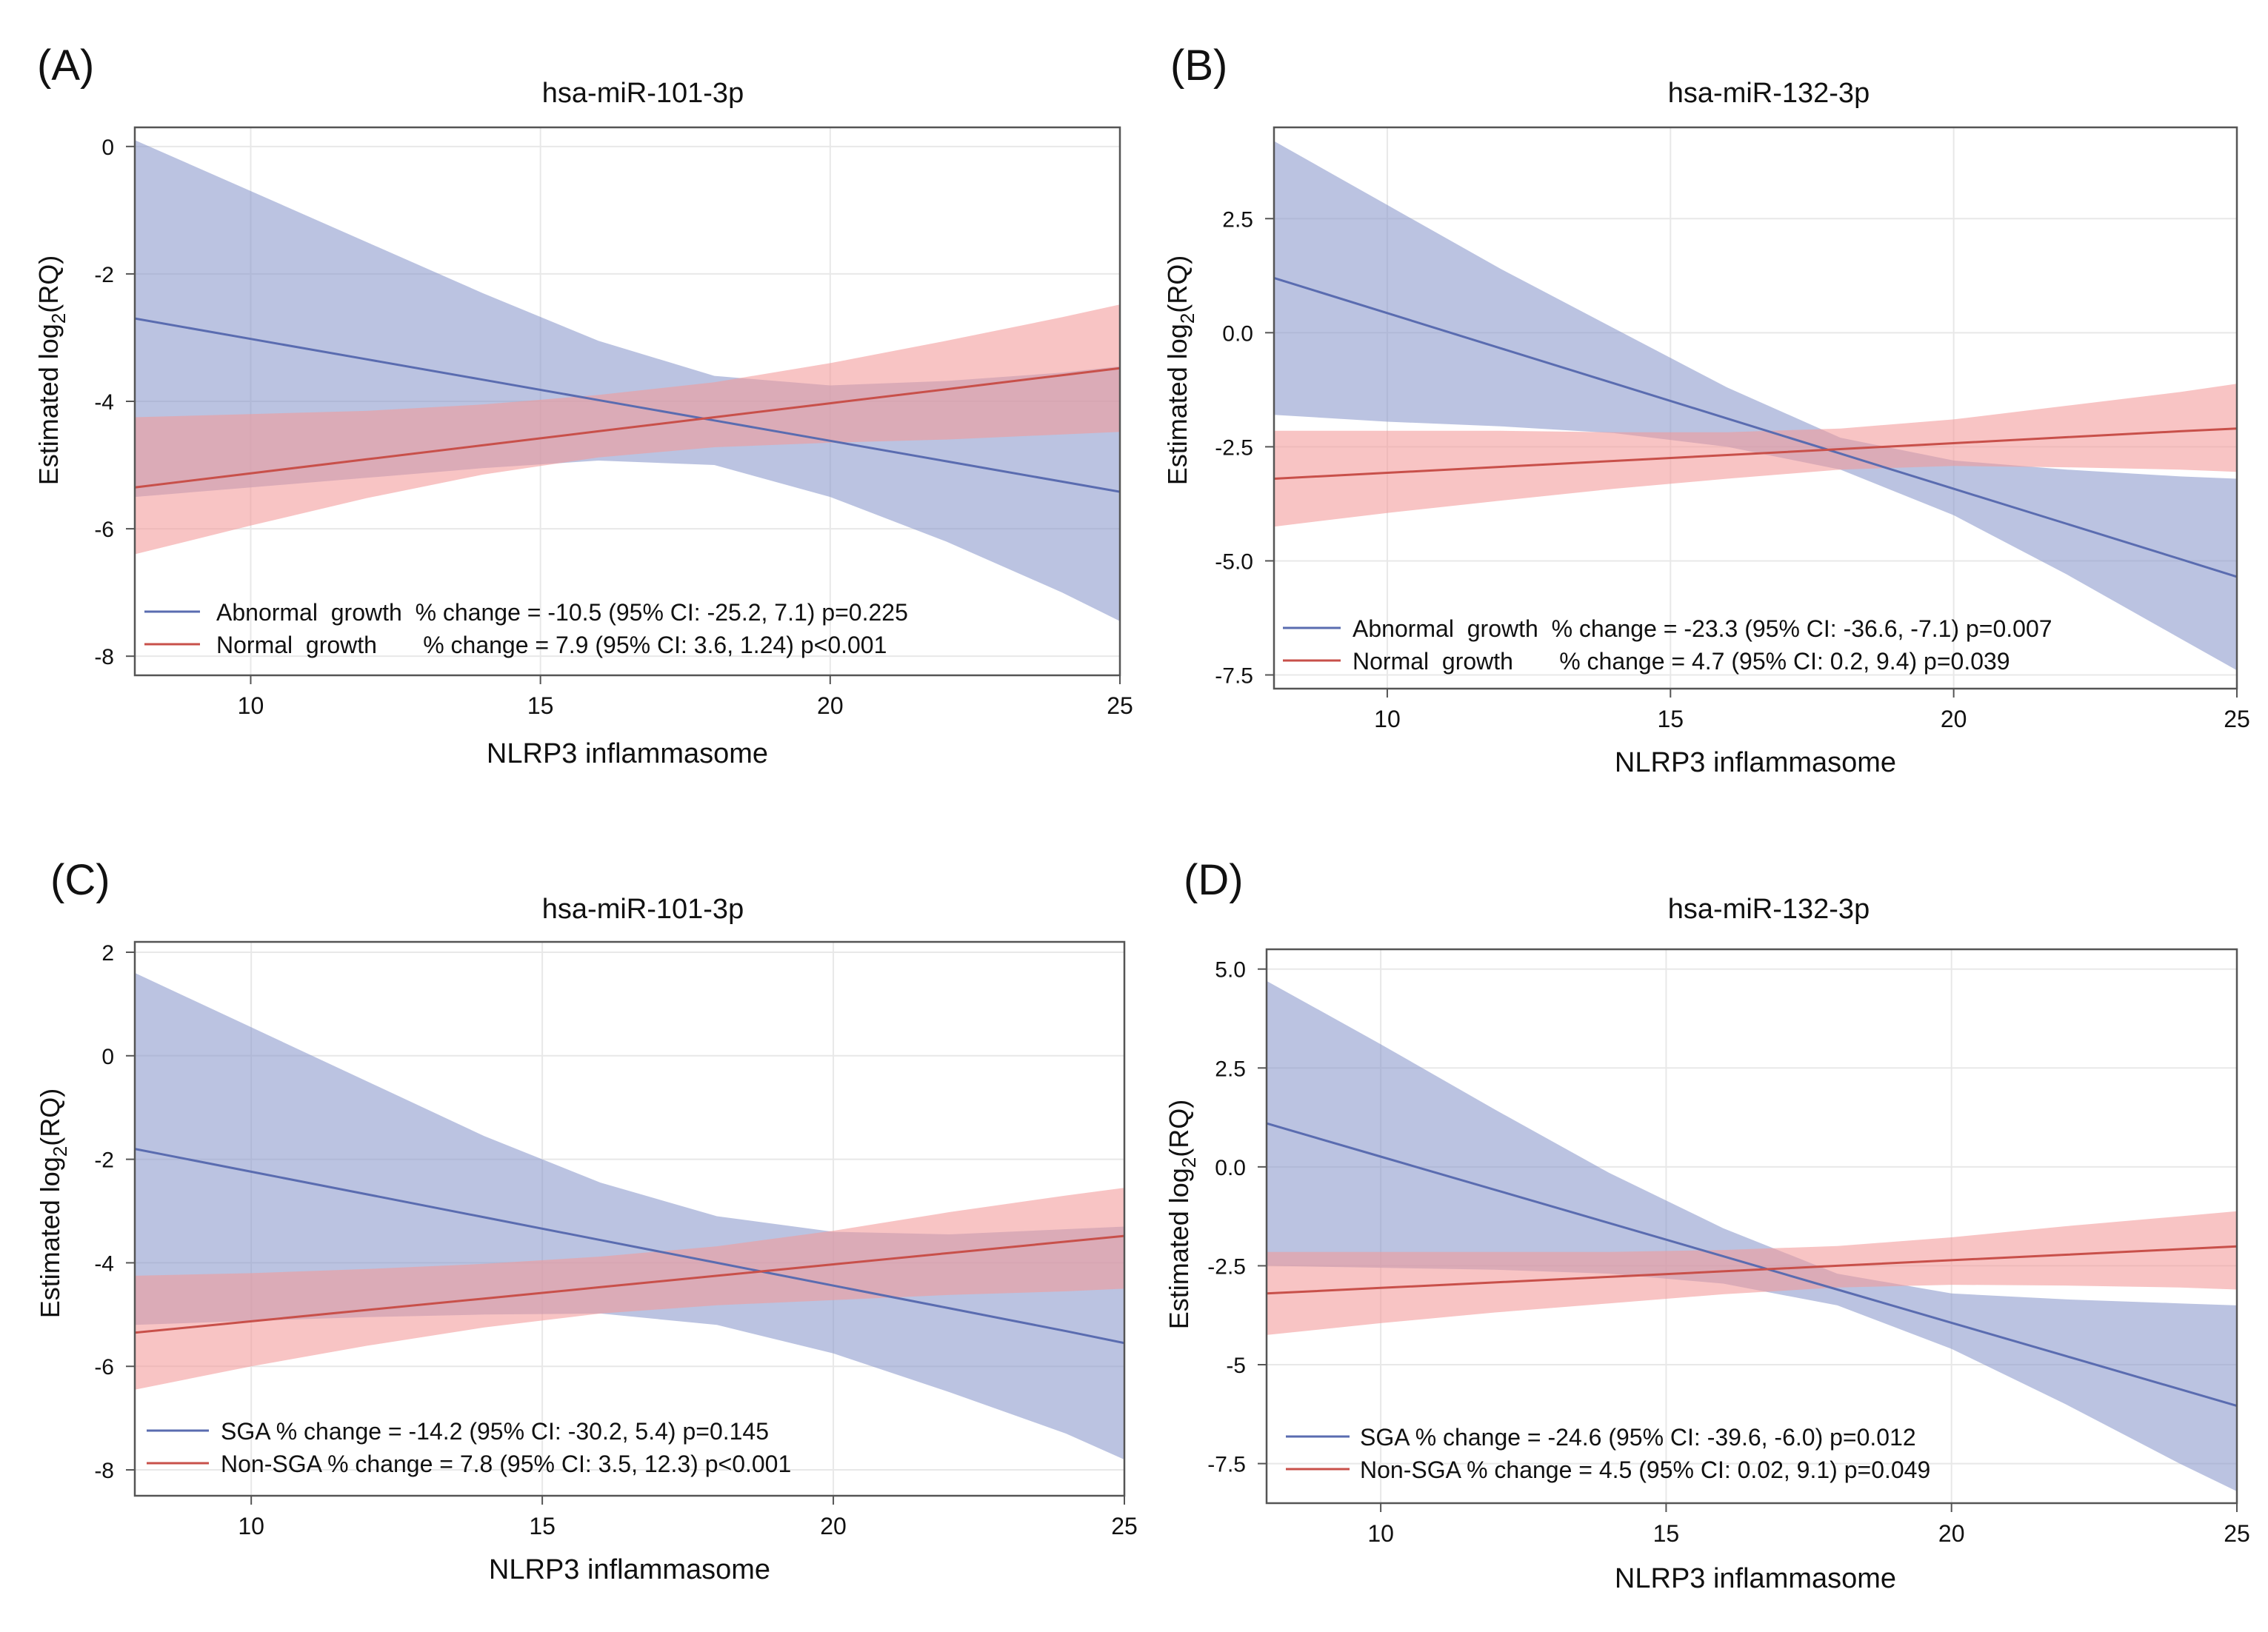  What do you see at coordinates (1177, 404) in the screenshot?
I see `panel-b-ylabel-main: Estimated log` at bounding box center [1177, 404].